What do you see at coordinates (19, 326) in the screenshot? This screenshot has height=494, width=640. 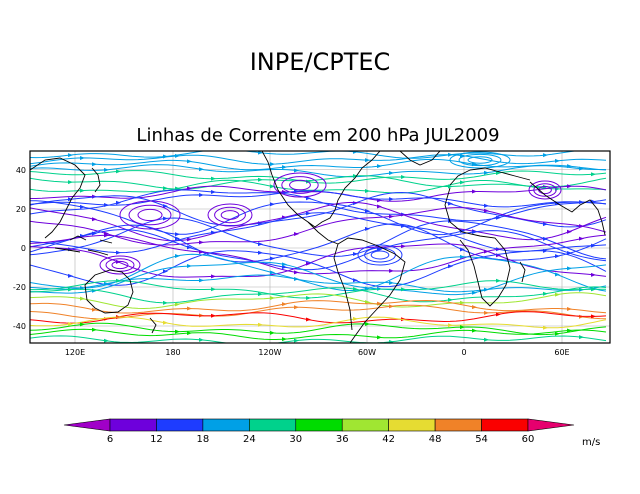 I see `lat-tick-minus40: -40` at bounding box center [19, 326].